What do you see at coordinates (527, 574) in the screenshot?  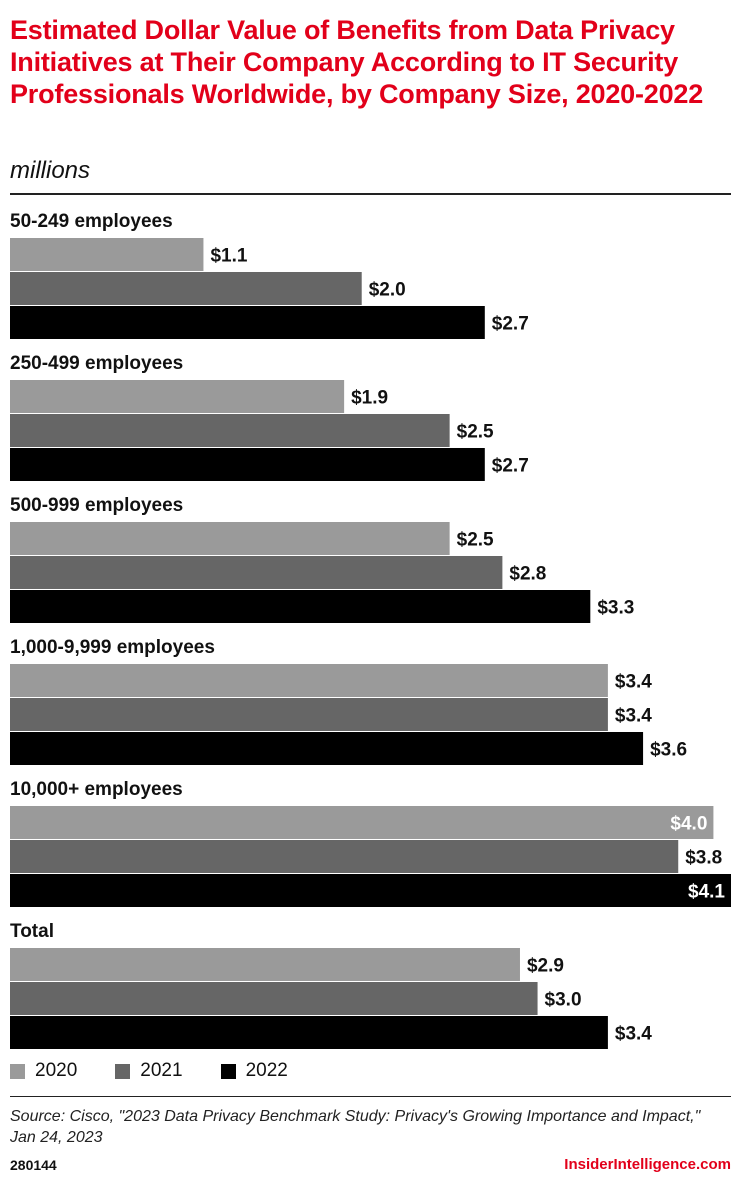 I see `value-label-500-999-employees-2021: $2.8` at bounding box center [527, 574].